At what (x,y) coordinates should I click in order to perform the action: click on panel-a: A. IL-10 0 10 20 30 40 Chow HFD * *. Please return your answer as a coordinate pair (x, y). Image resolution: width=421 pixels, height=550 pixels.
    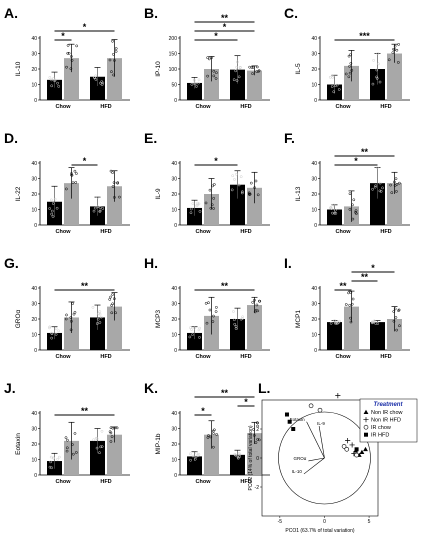
    Looking at the image, I should click on (67, 57).